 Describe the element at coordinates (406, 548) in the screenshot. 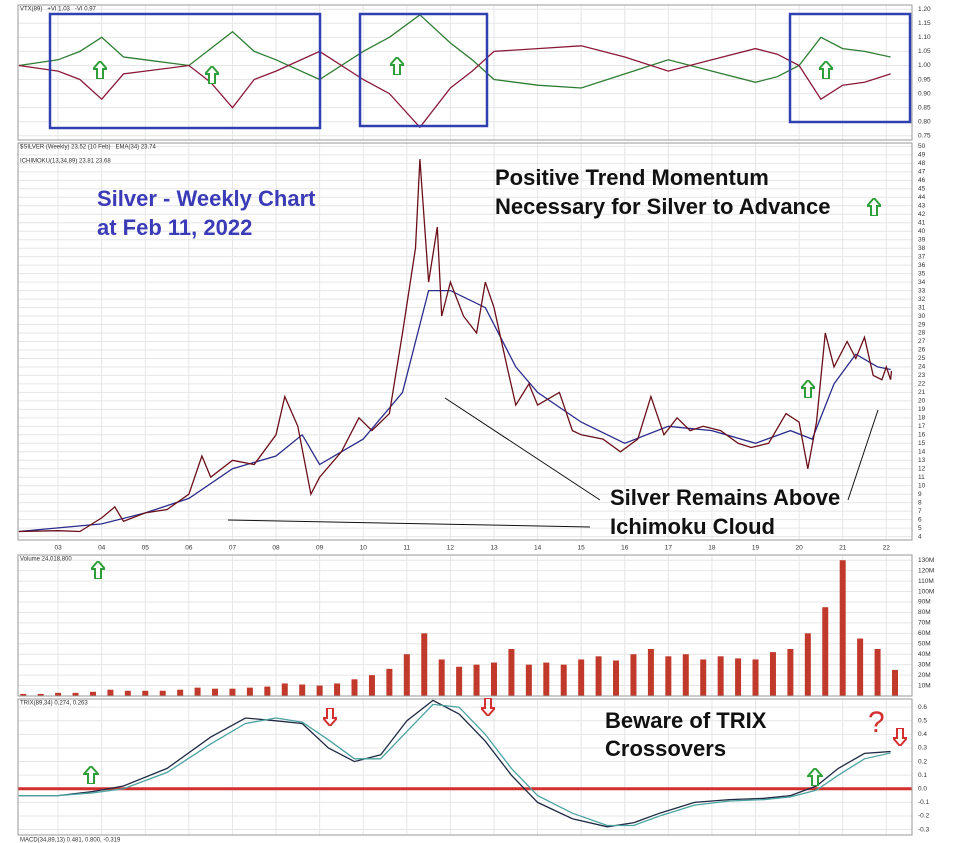

I see `x-tick-label: 11` at that location.